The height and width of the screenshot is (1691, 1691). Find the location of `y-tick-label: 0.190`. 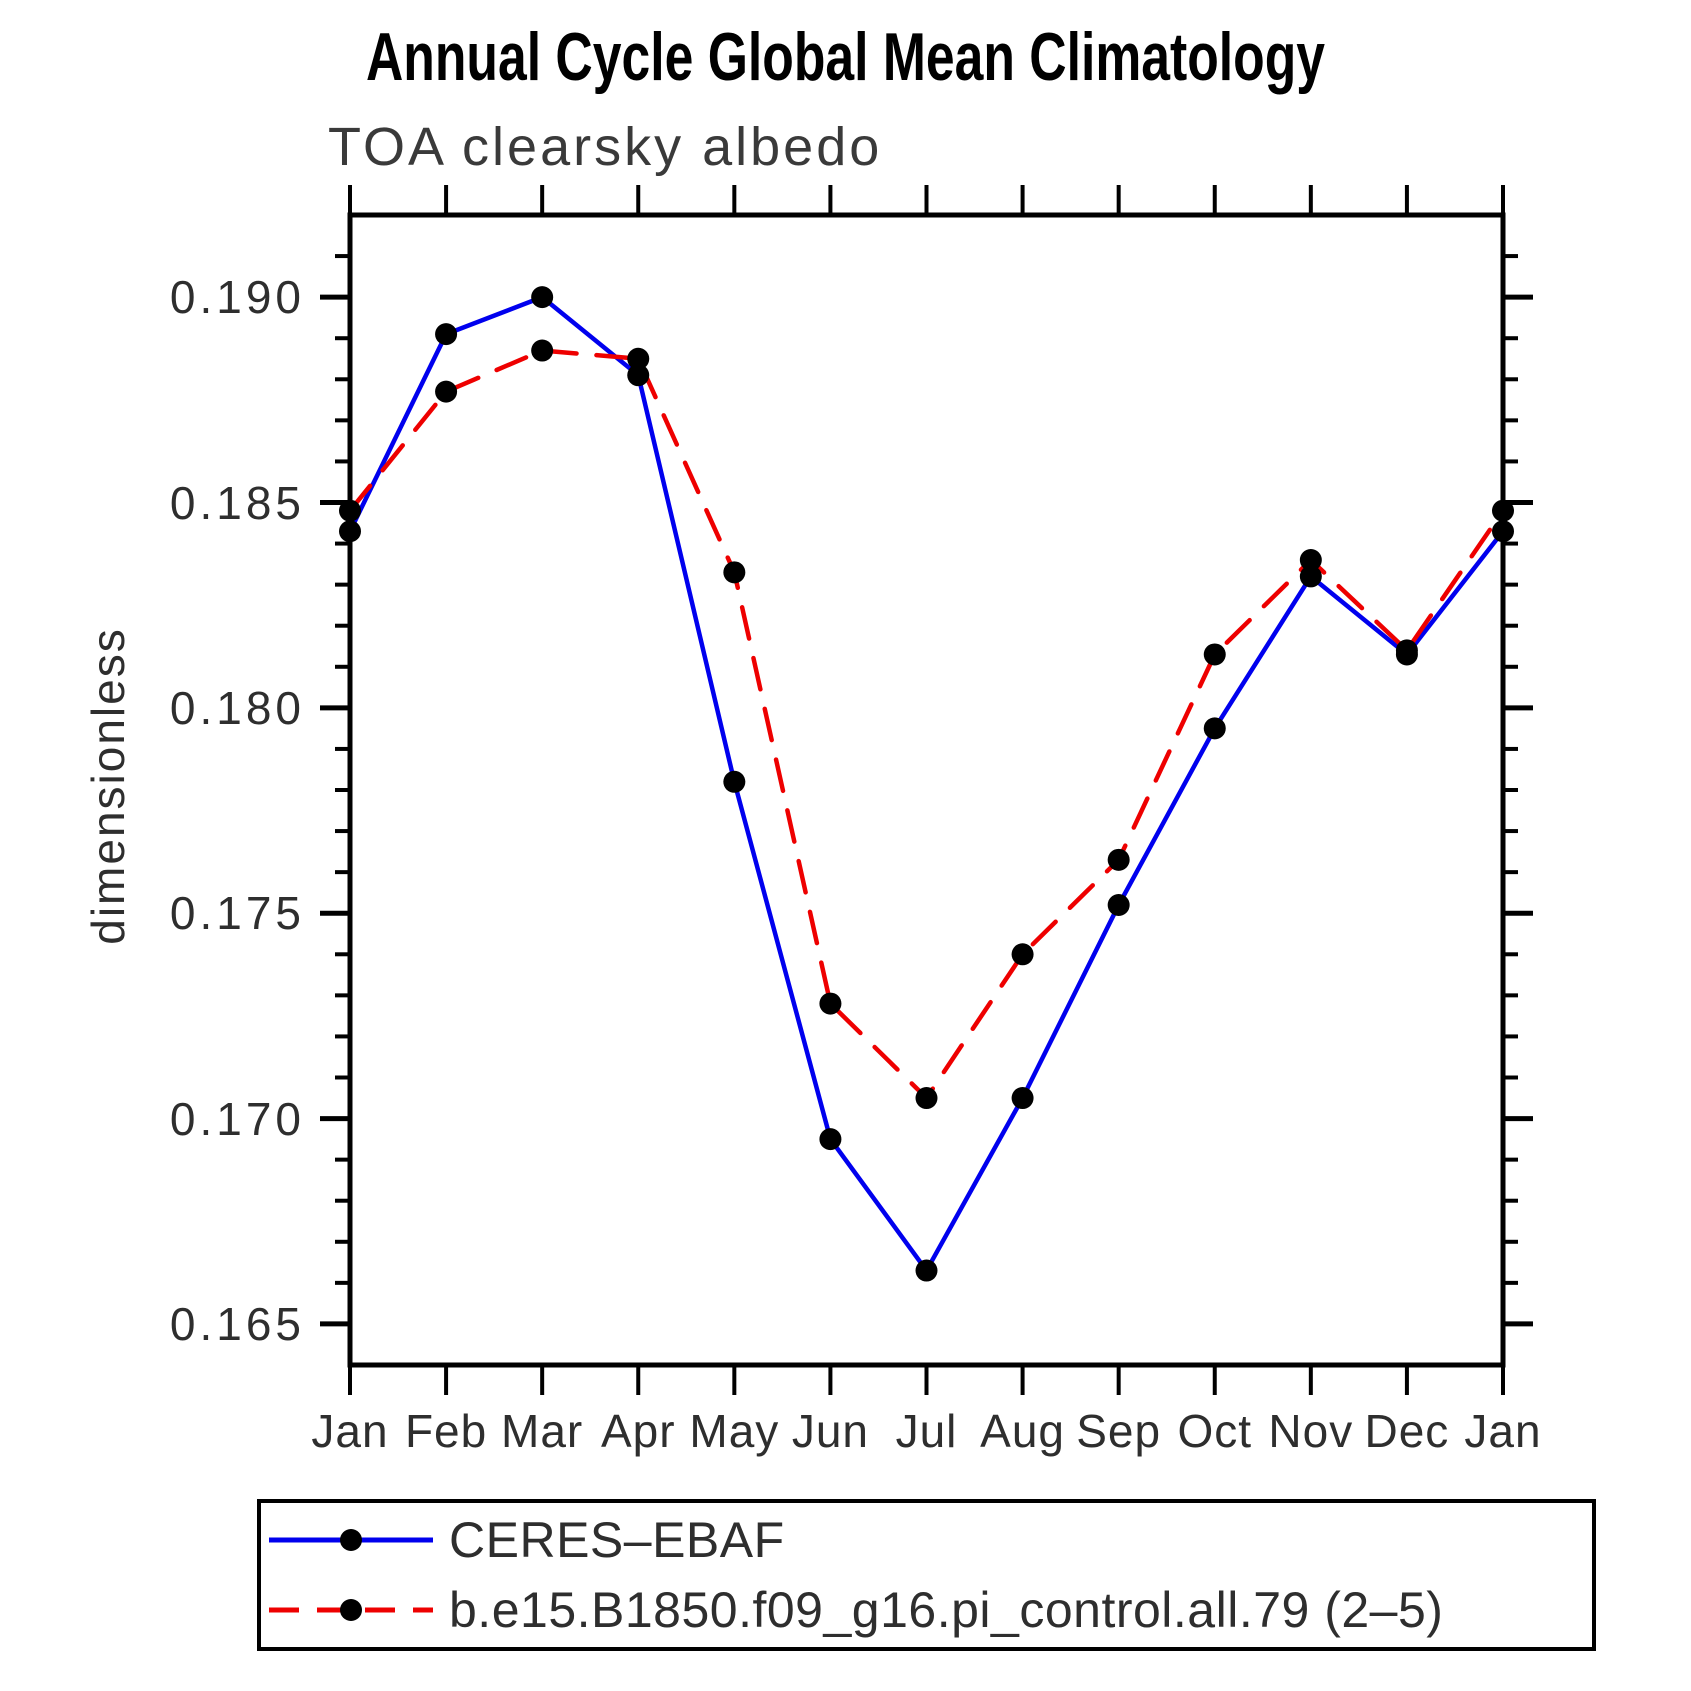

y-tick-label: 0.190 is located at coordinates (237, 297).